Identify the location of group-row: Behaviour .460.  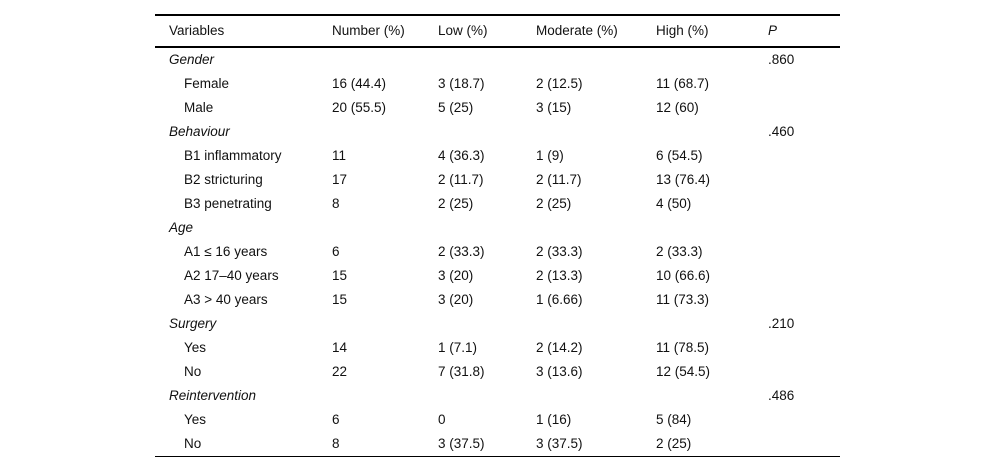
(497, 132).